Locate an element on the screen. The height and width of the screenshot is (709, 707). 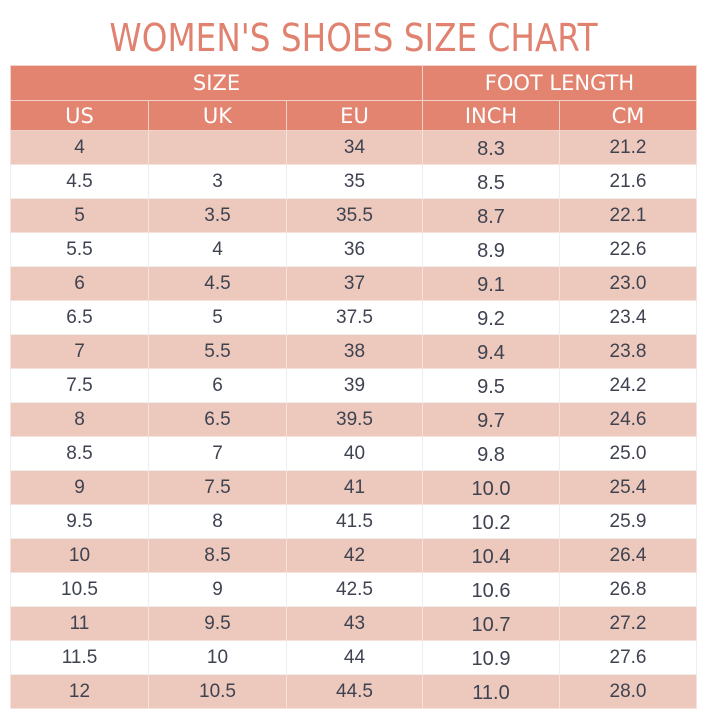
cell-uk: 9.5 is located at coordinates (217, 623).